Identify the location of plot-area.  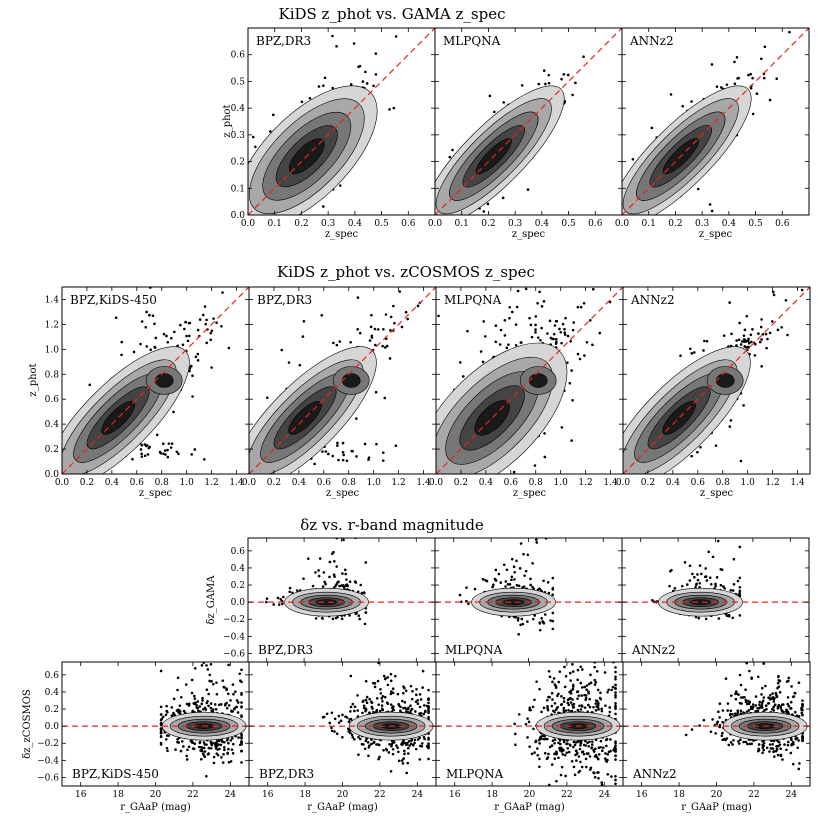
(155, 720).